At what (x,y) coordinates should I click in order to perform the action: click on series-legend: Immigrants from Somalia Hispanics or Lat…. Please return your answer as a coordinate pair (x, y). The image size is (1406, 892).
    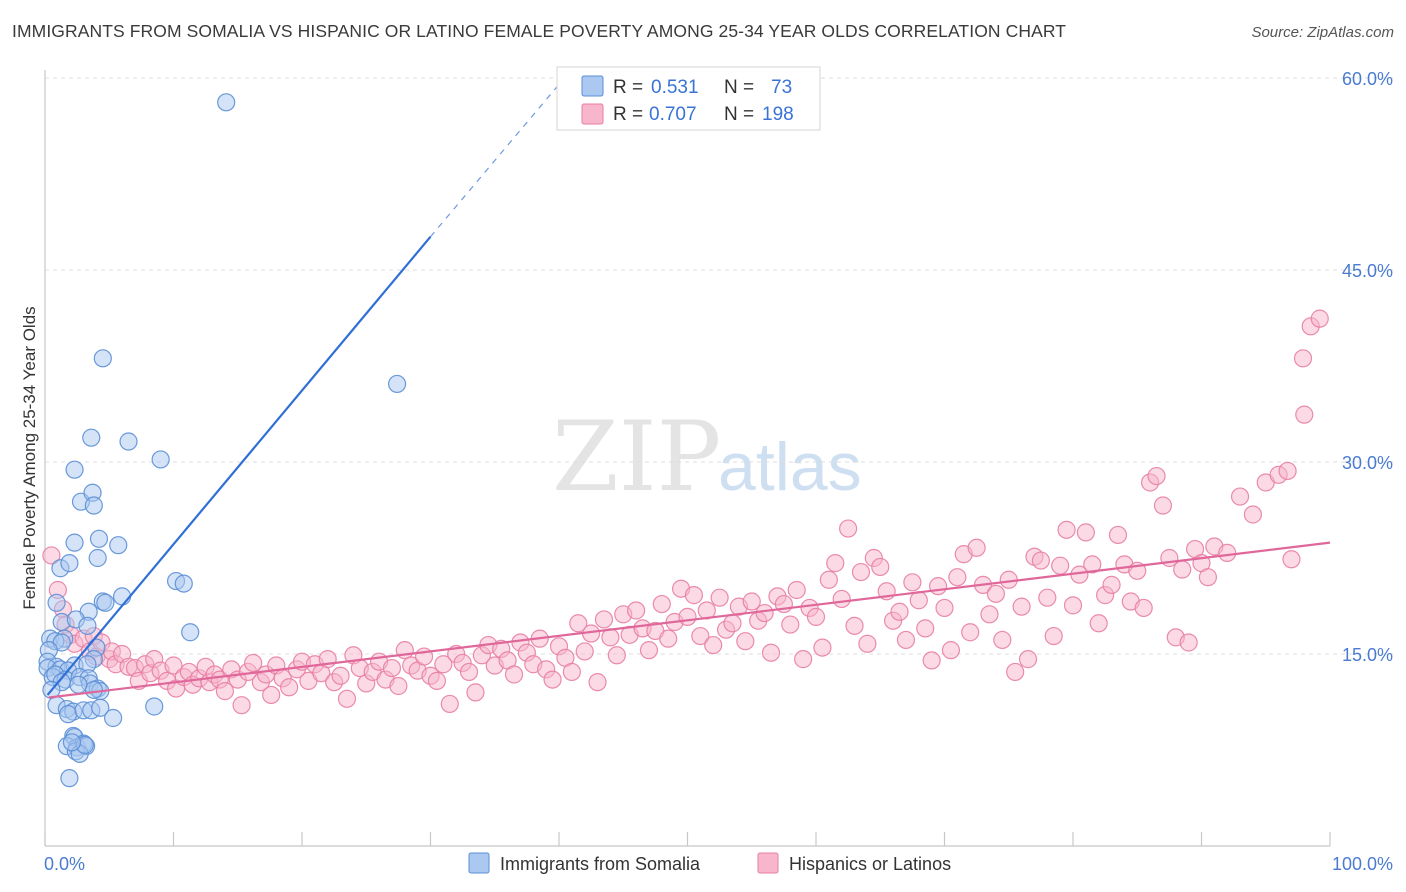
    Looking at the image, I should click on (709, 863).